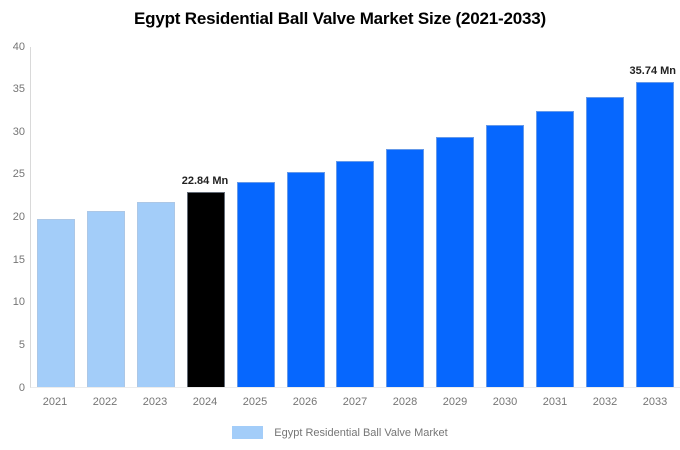 This screenshot has height=450, width=680. I want to click on bar-2023, so click(155, 294).